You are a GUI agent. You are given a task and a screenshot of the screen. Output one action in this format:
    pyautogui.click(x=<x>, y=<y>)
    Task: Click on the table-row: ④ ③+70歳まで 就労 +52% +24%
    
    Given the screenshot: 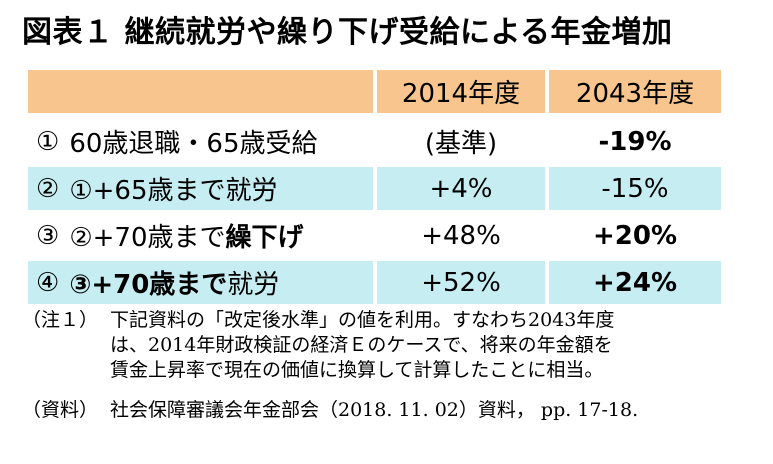 What is the action you would take?
    pyautogui.click(x=374, y=282)
    